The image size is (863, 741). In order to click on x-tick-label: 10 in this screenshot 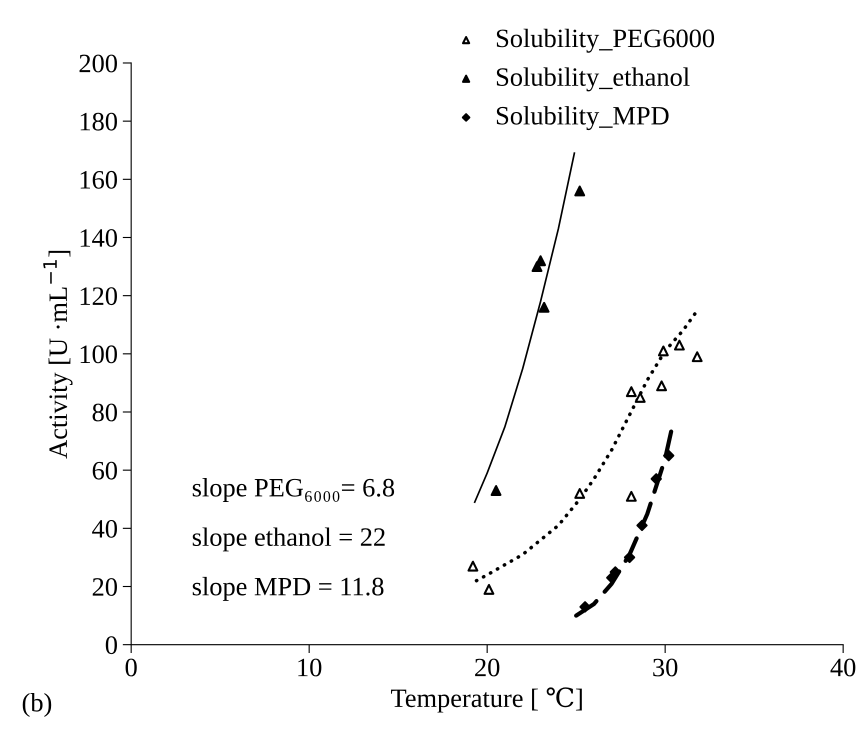, I will do `click(310, 667)`.